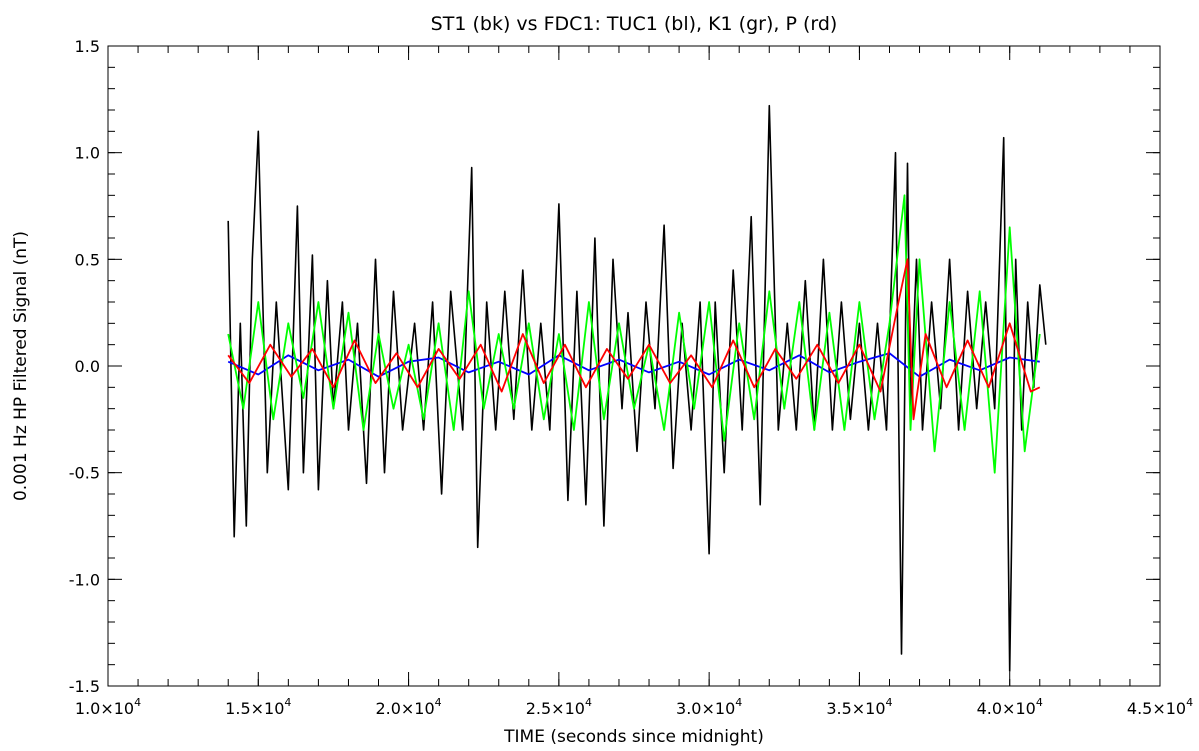 This screenshot has height=751, width=1199. Describe the element at coordinates (408, 707) in the screenshot. I see `x-tick-label: 2.0×10⁴` at that location.